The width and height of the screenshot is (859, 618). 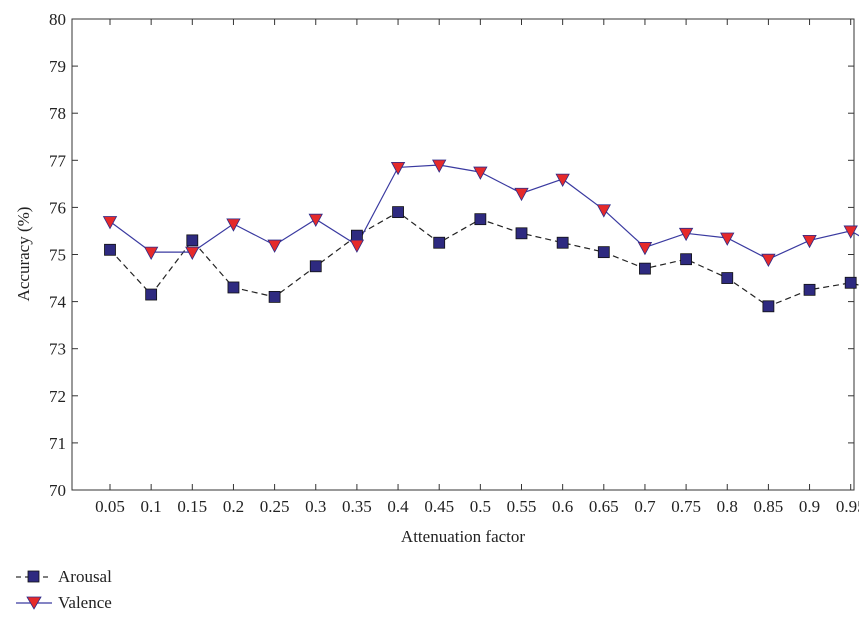 I want to click on x-tick-label: 0.55, so click(x=522, y=506).